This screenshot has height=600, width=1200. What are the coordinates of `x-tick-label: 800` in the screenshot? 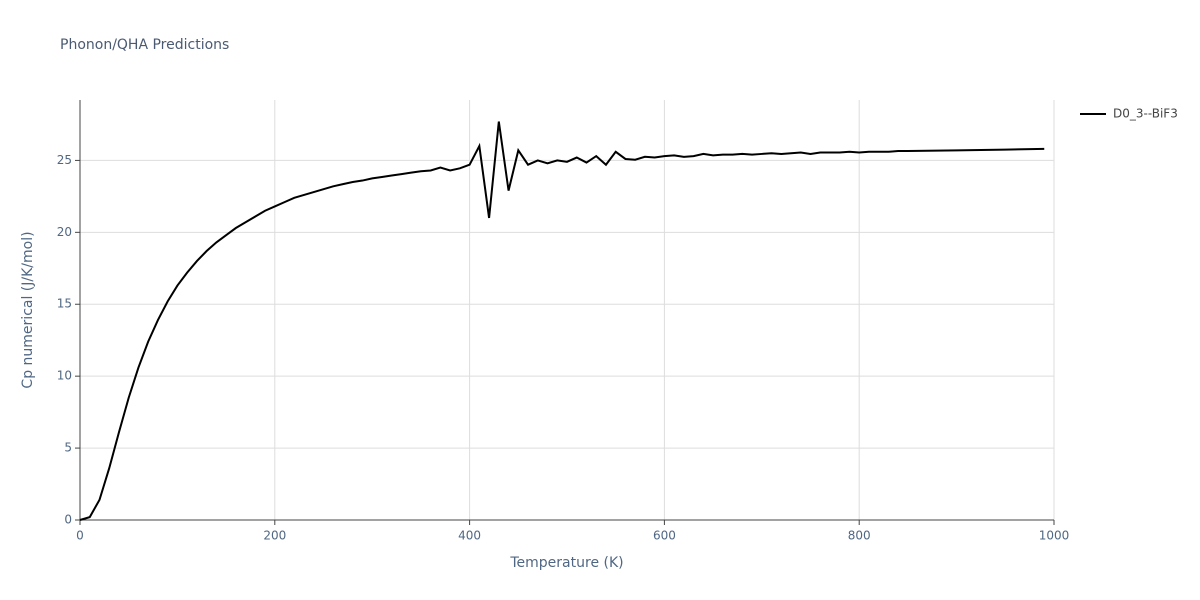 It's located at (859, 536).